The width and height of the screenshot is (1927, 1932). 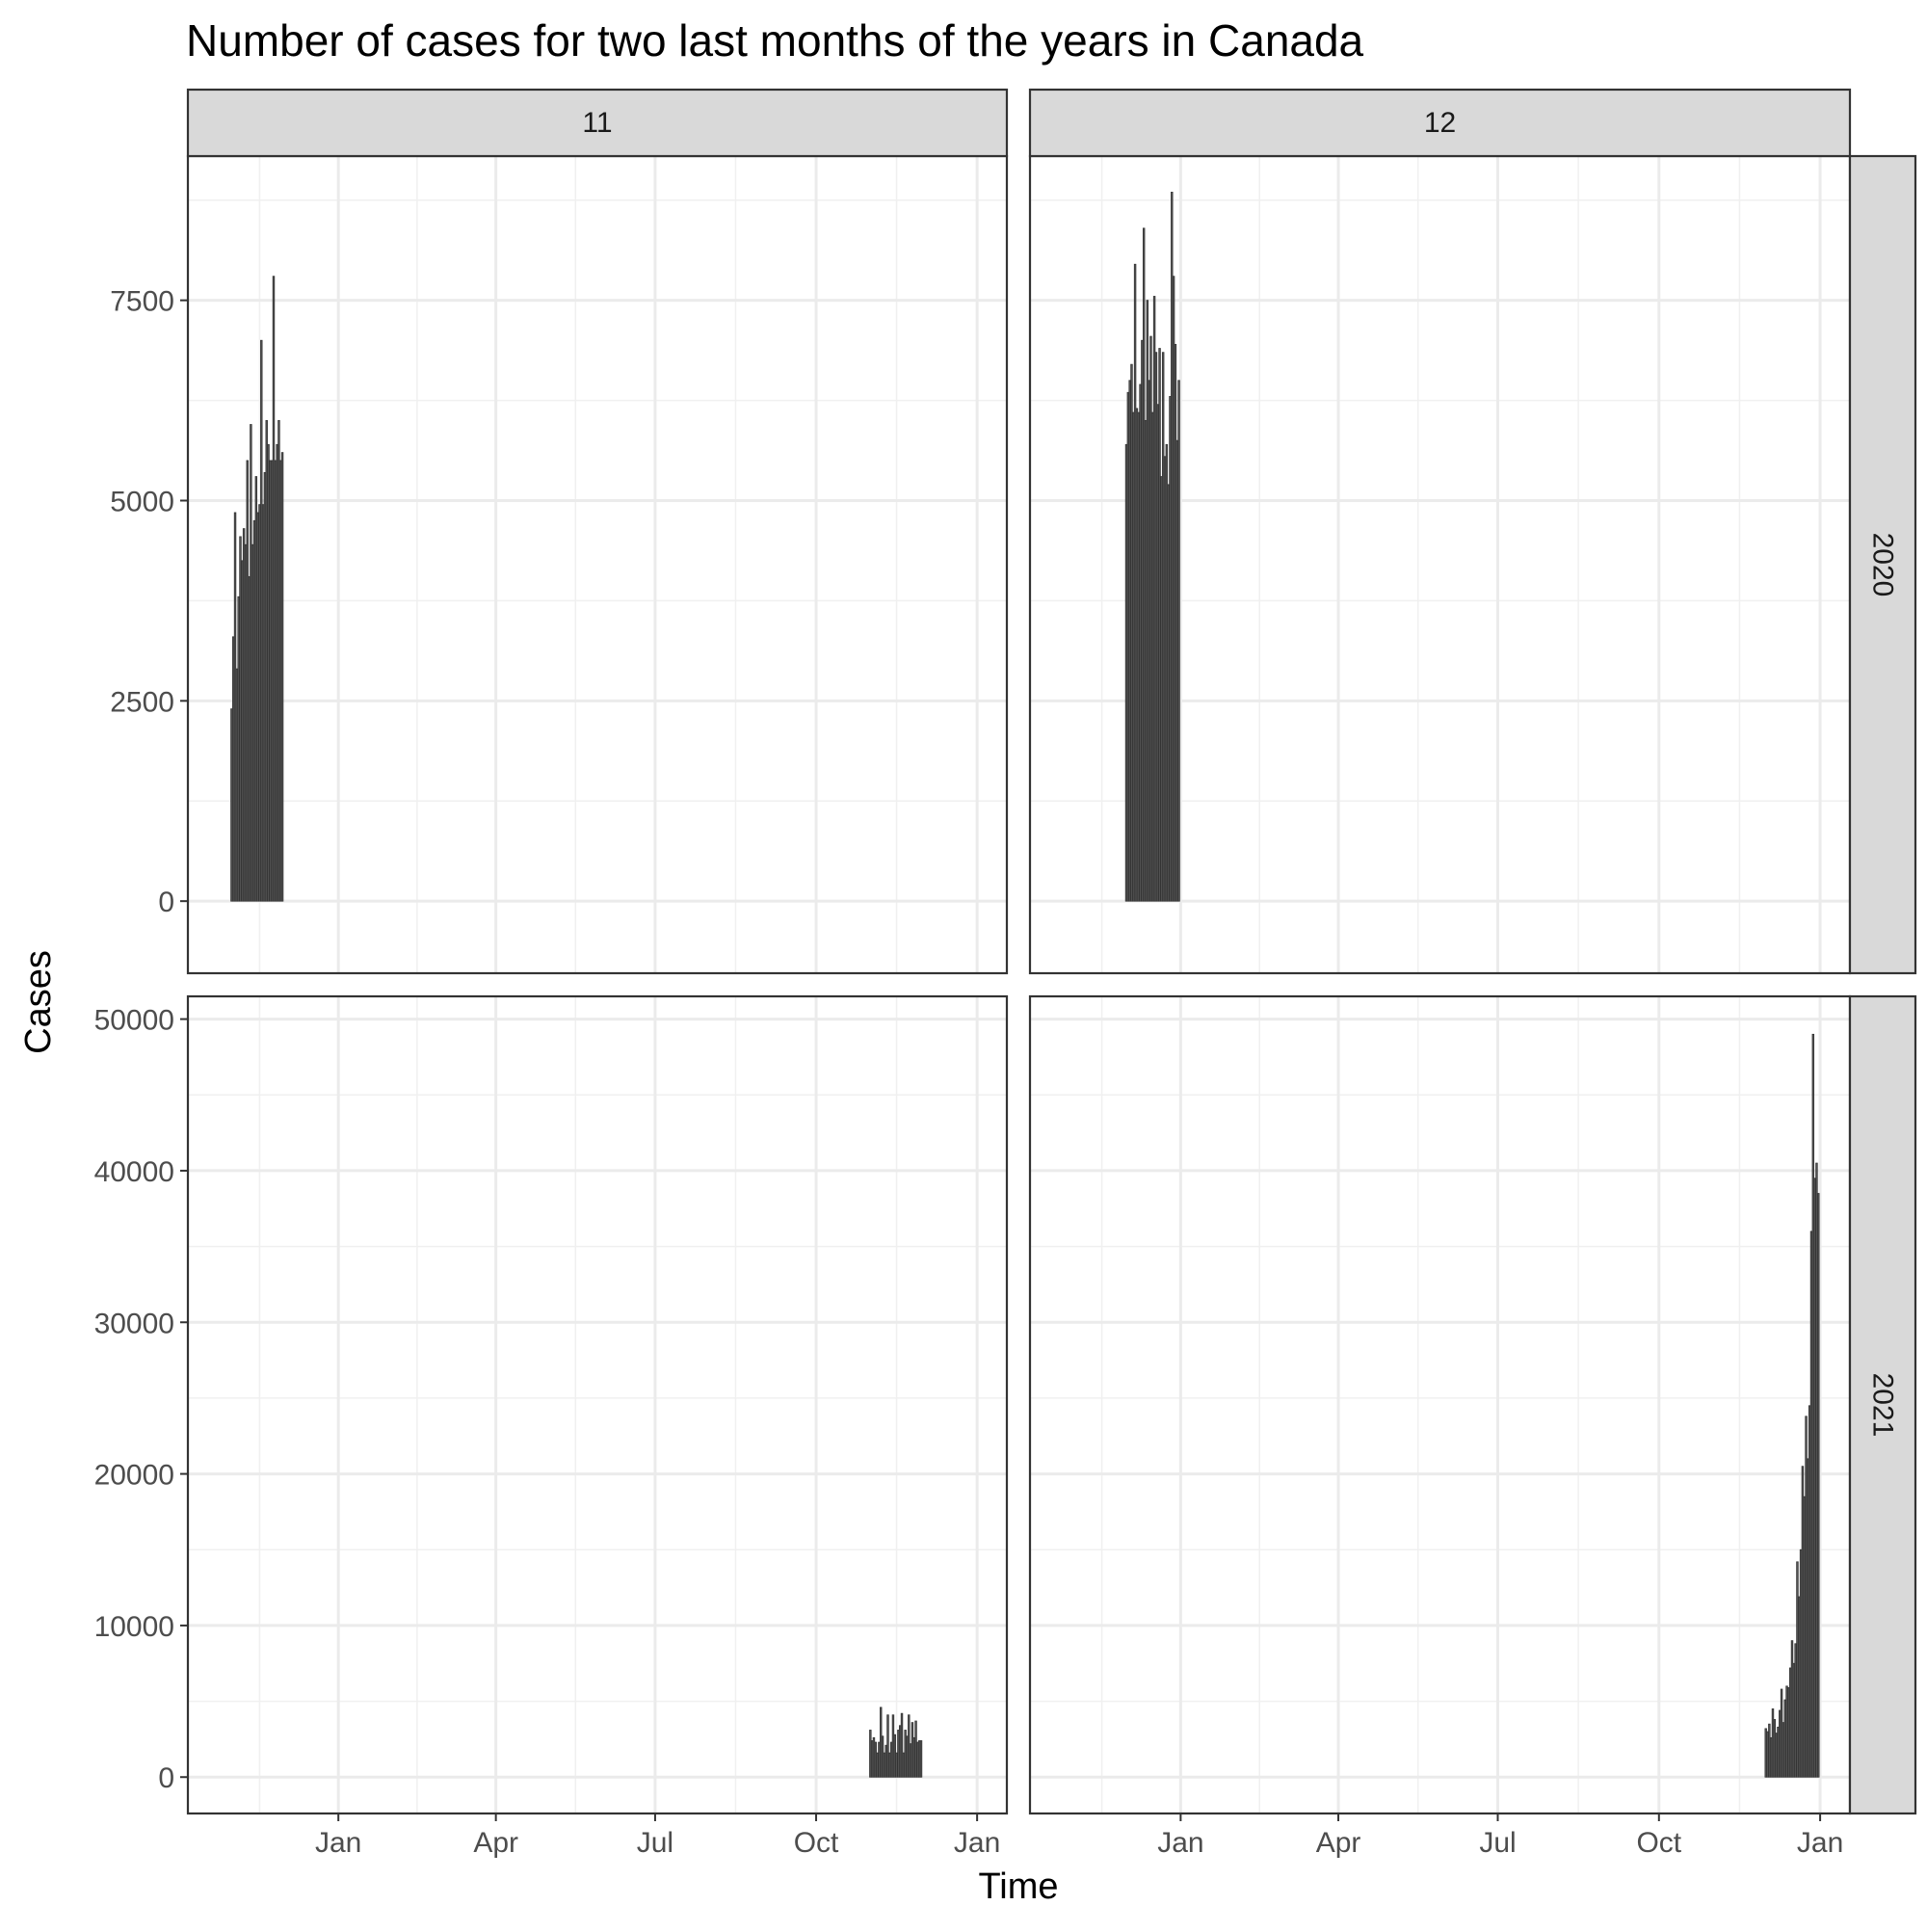 What do you see at coordinates (142, 501) in the screenshot?
I see `y-tick-label: 5000` at bounding box center [142, 501].